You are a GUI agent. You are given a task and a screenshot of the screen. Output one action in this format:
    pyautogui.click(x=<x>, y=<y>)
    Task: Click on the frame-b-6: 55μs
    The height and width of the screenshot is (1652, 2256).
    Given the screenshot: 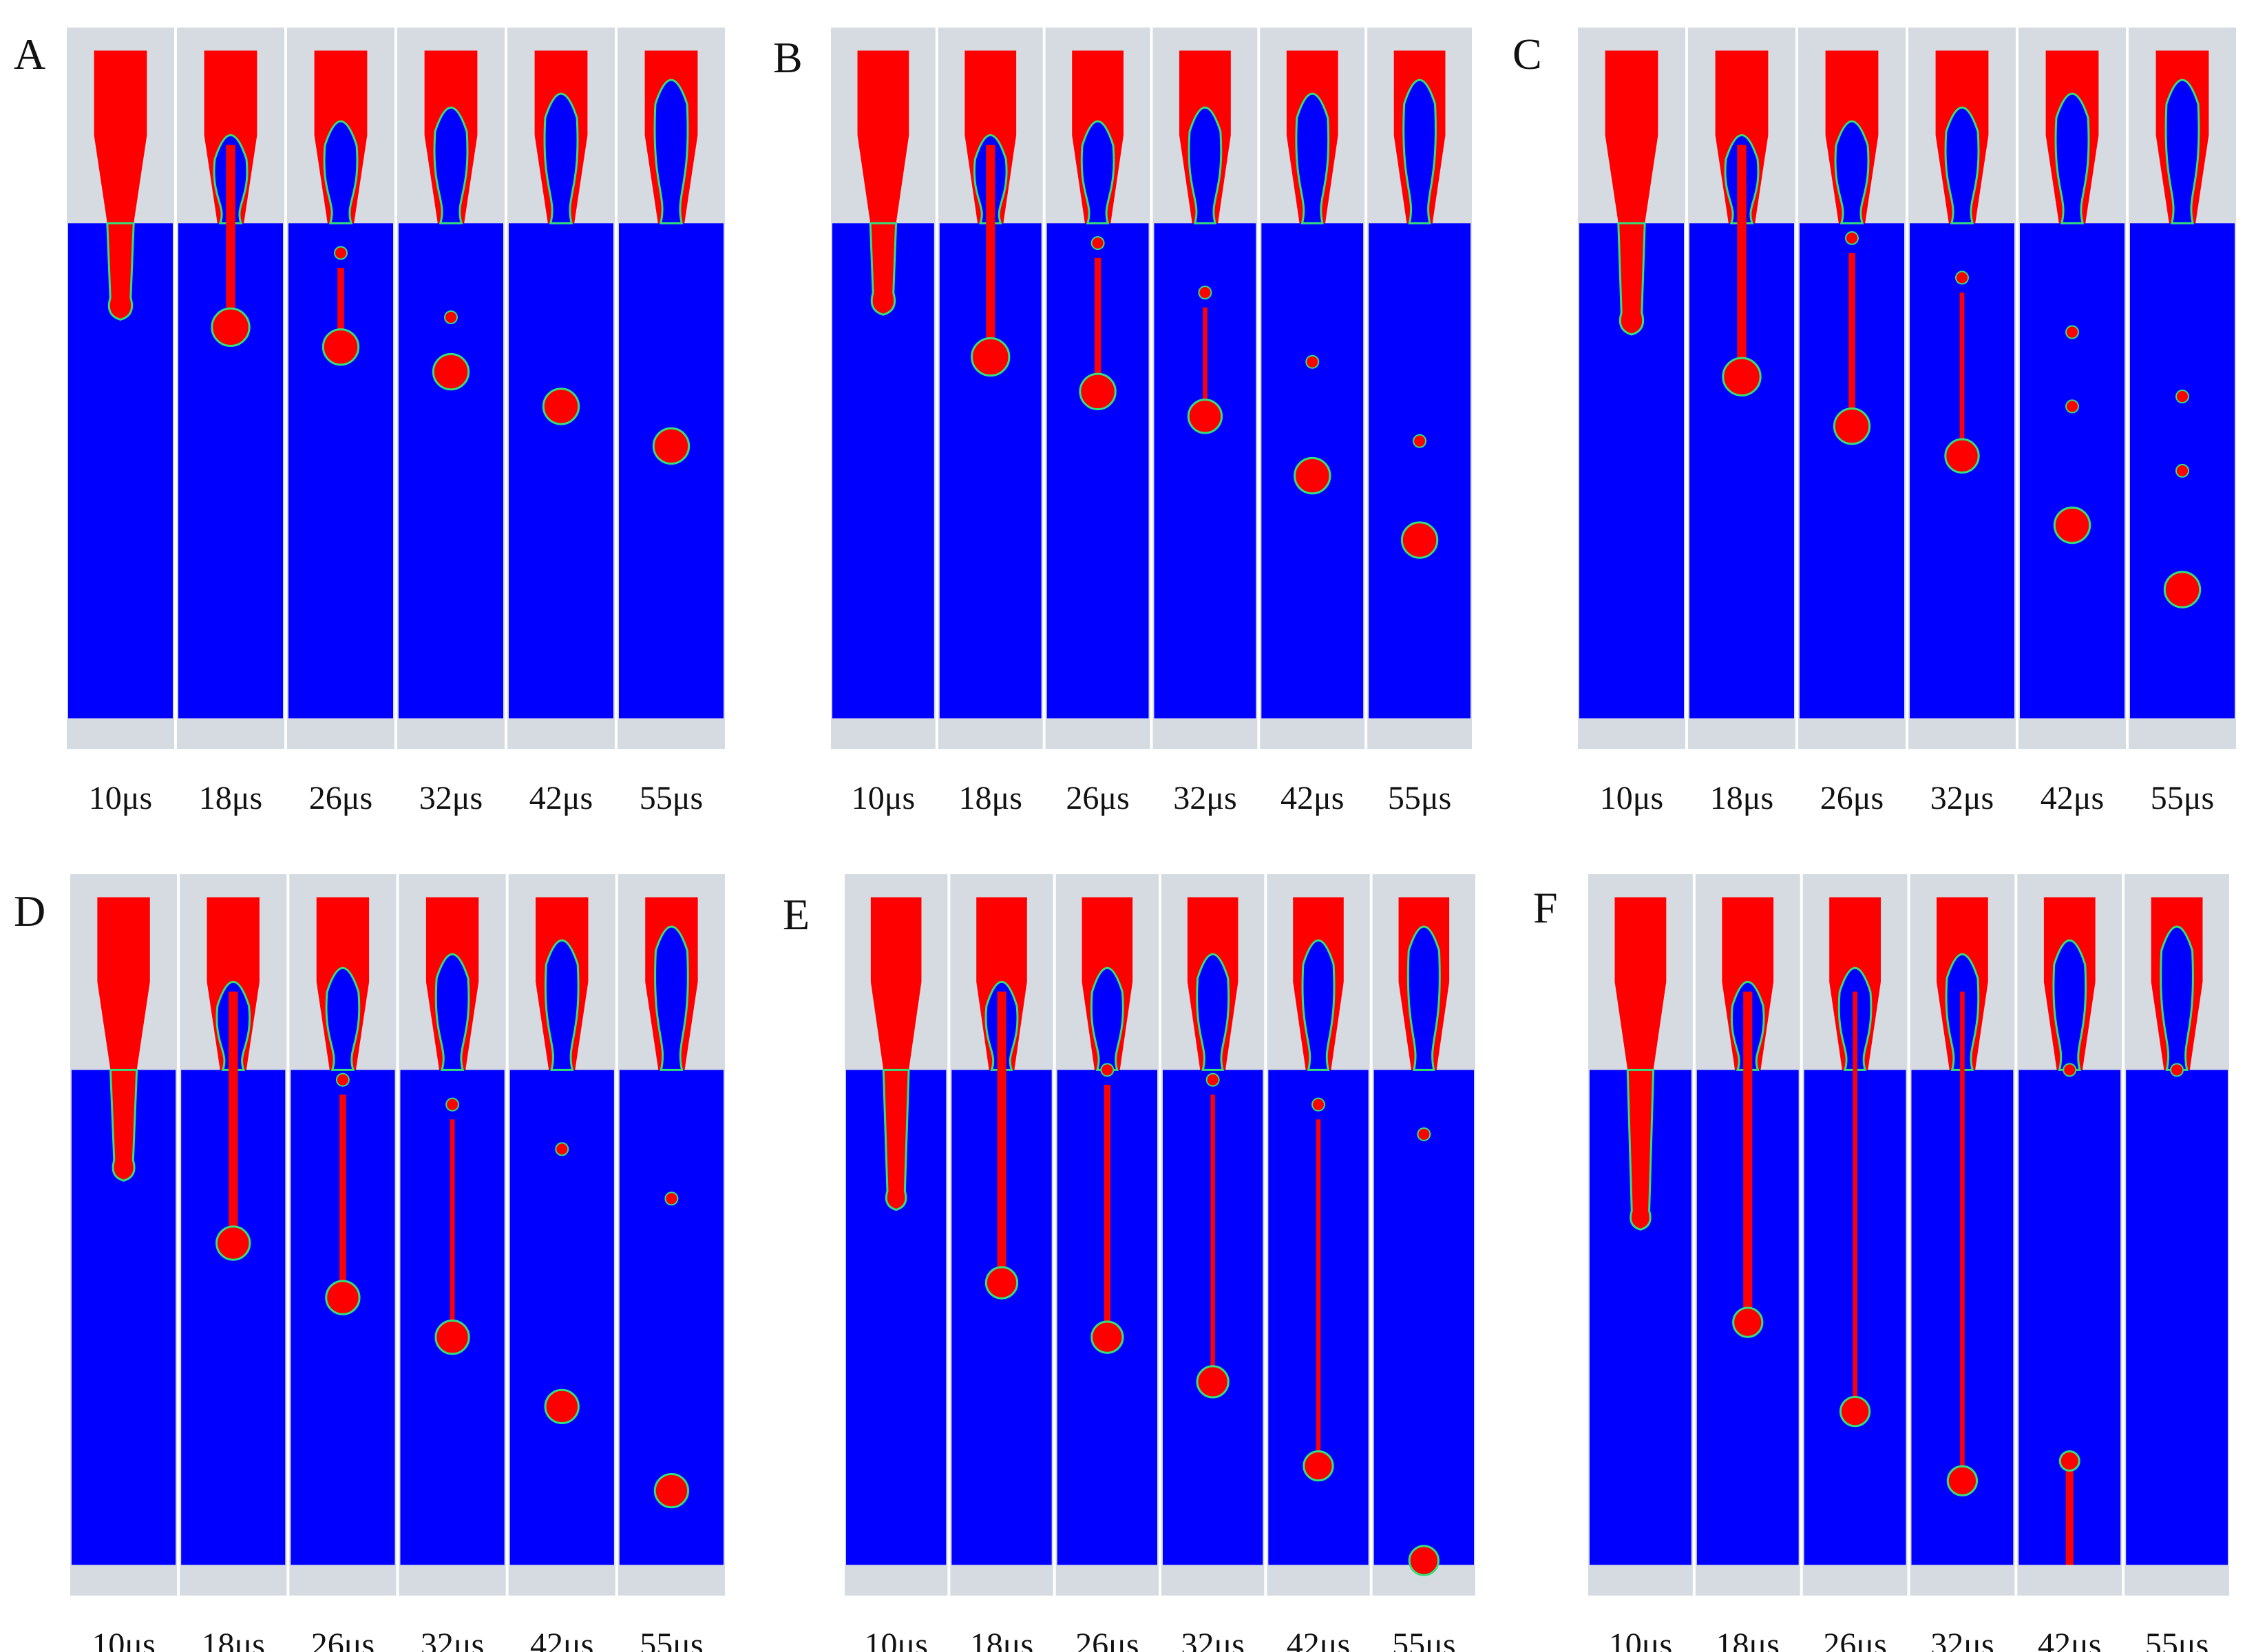 What is the action you would take?
    pyautogui.click(x=1419, y=422)
    